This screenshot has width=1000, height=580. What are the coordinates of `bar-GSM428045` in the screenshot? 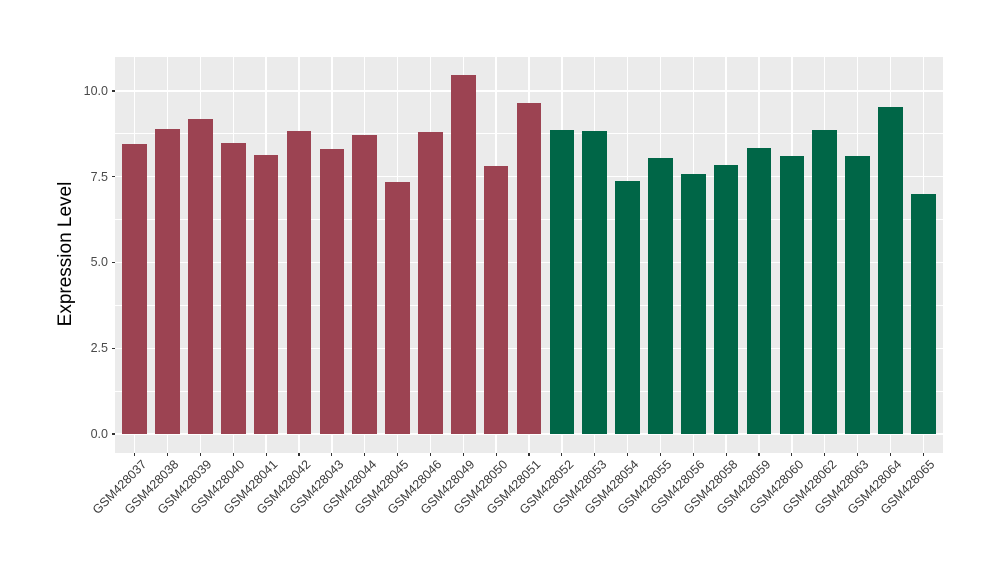 It's located at (397, 307).